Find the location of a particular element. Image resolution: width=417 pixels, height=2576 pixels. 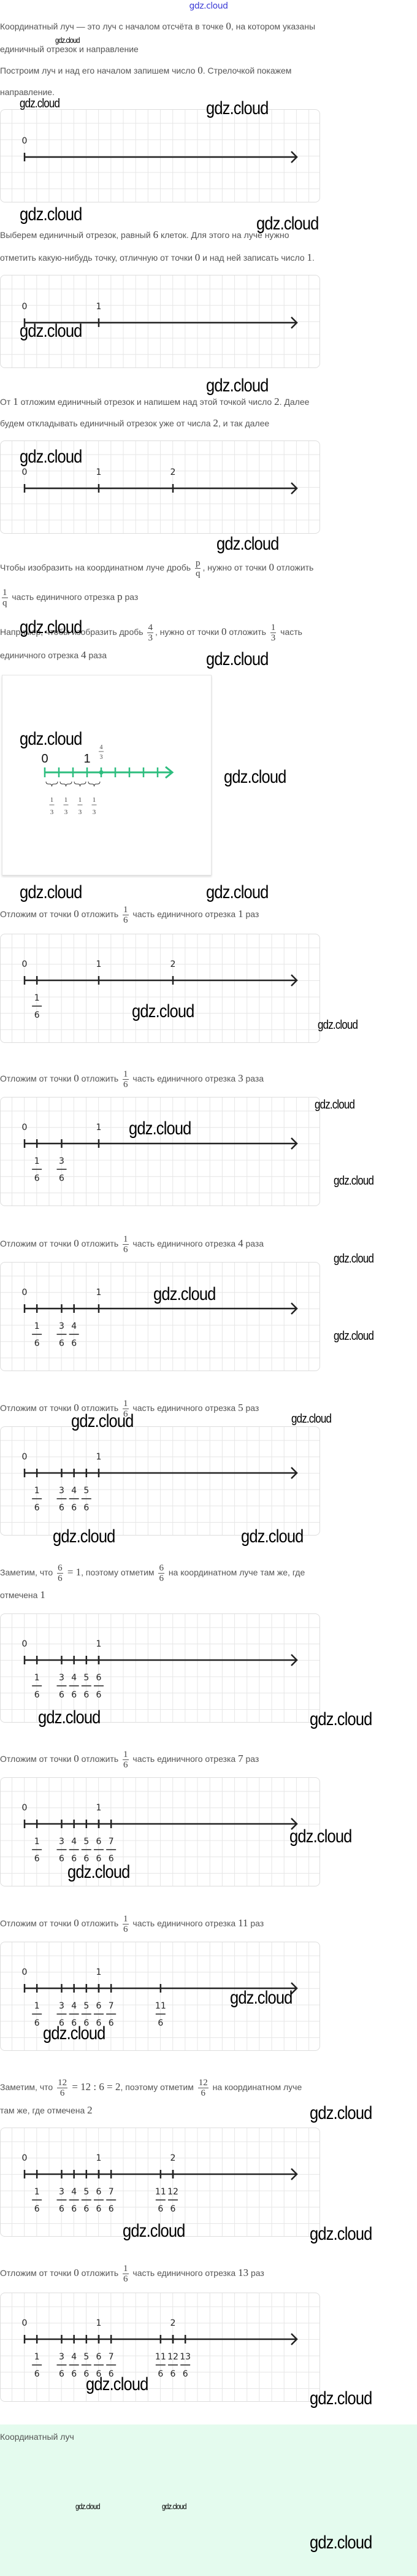

fraction-numerator: 6 is located at coordinates (99, 1842).